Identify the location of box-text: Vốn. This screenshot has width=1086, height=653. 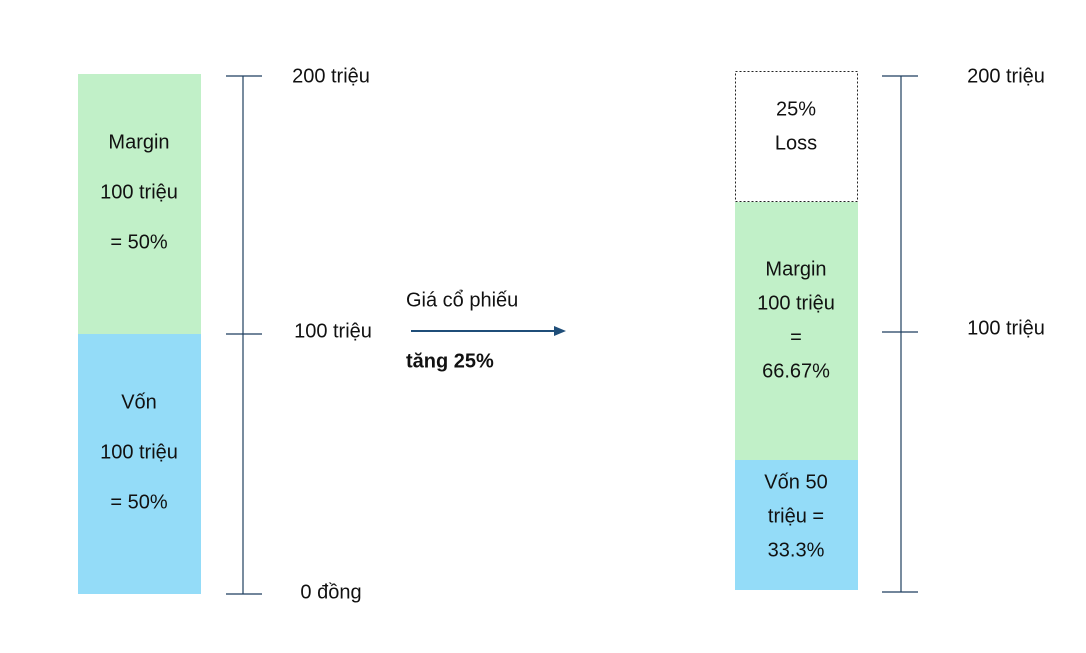
(139, 402).